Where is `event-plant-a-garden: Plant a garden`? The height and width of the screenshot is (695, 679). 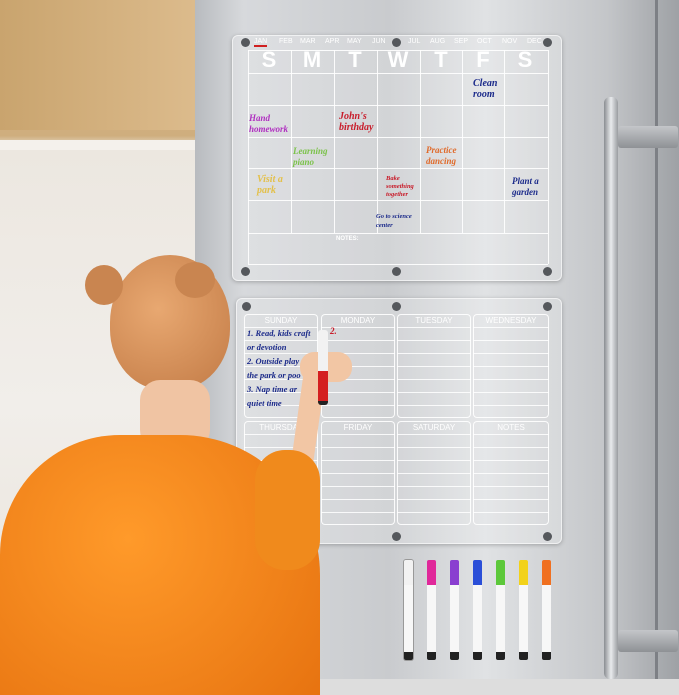
event-plant-a-garden: Plant a garden is located at coordinates (525, 186).